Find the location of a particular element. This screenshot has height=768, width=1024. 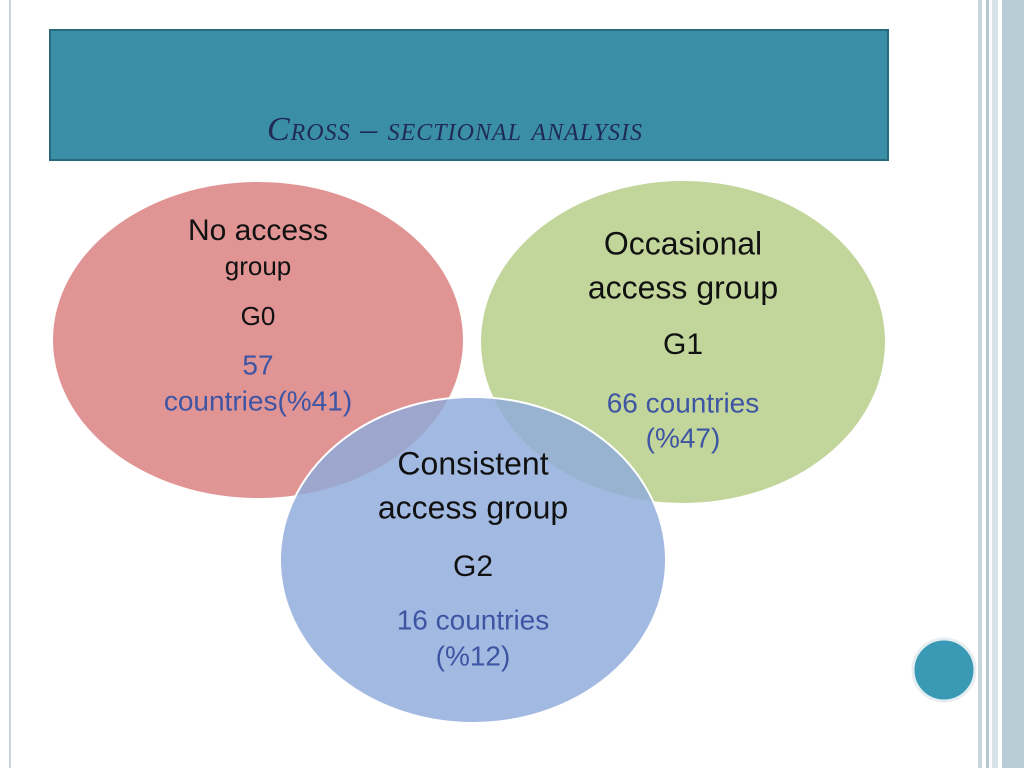

group-name: Consistent is located at coordinates (472, 463).